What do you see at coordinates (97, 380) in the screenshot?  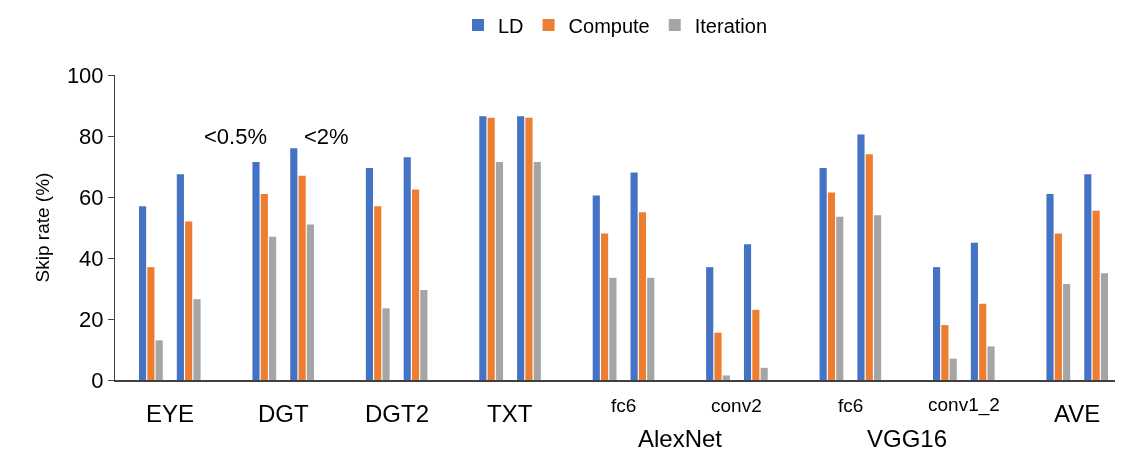 I see `y-tick-label: 0` at bounding box center [97, 380].